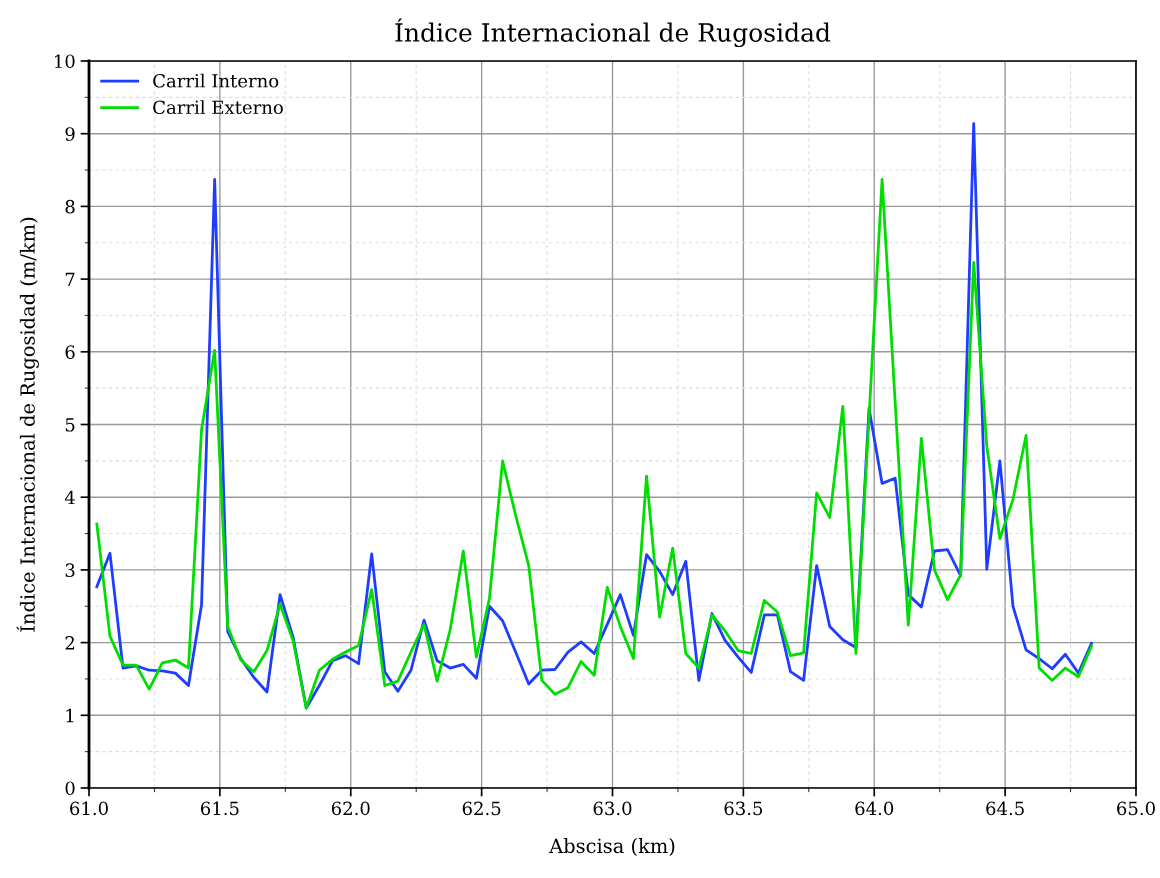 The image size is (1160, 878). Describe the element at coordinates (612, 847) in the screenshot. I see `x-axis-title: Abscisa (km)` at that location.